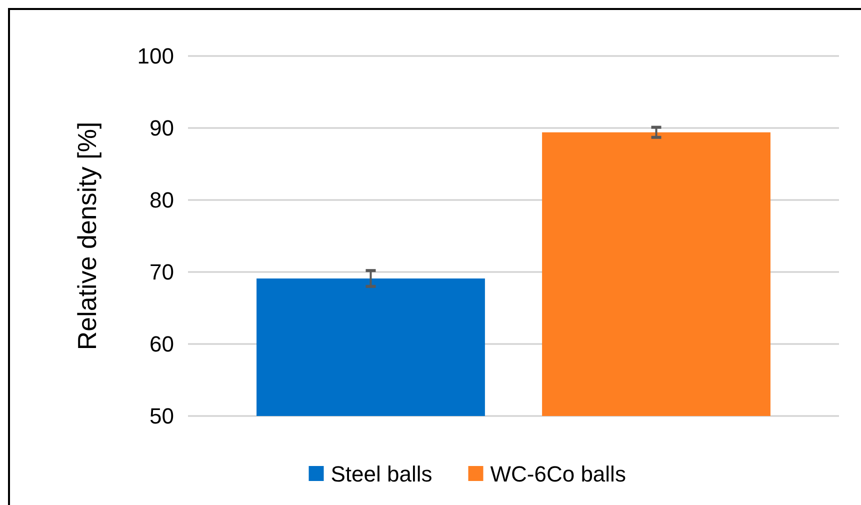 Image resolution: width=861 pixels, height=505 pixels. What do you see at coordinates (162, 128) in the screenshot?
I see `y-tick-label: 90` at bounding box center [162, 128].